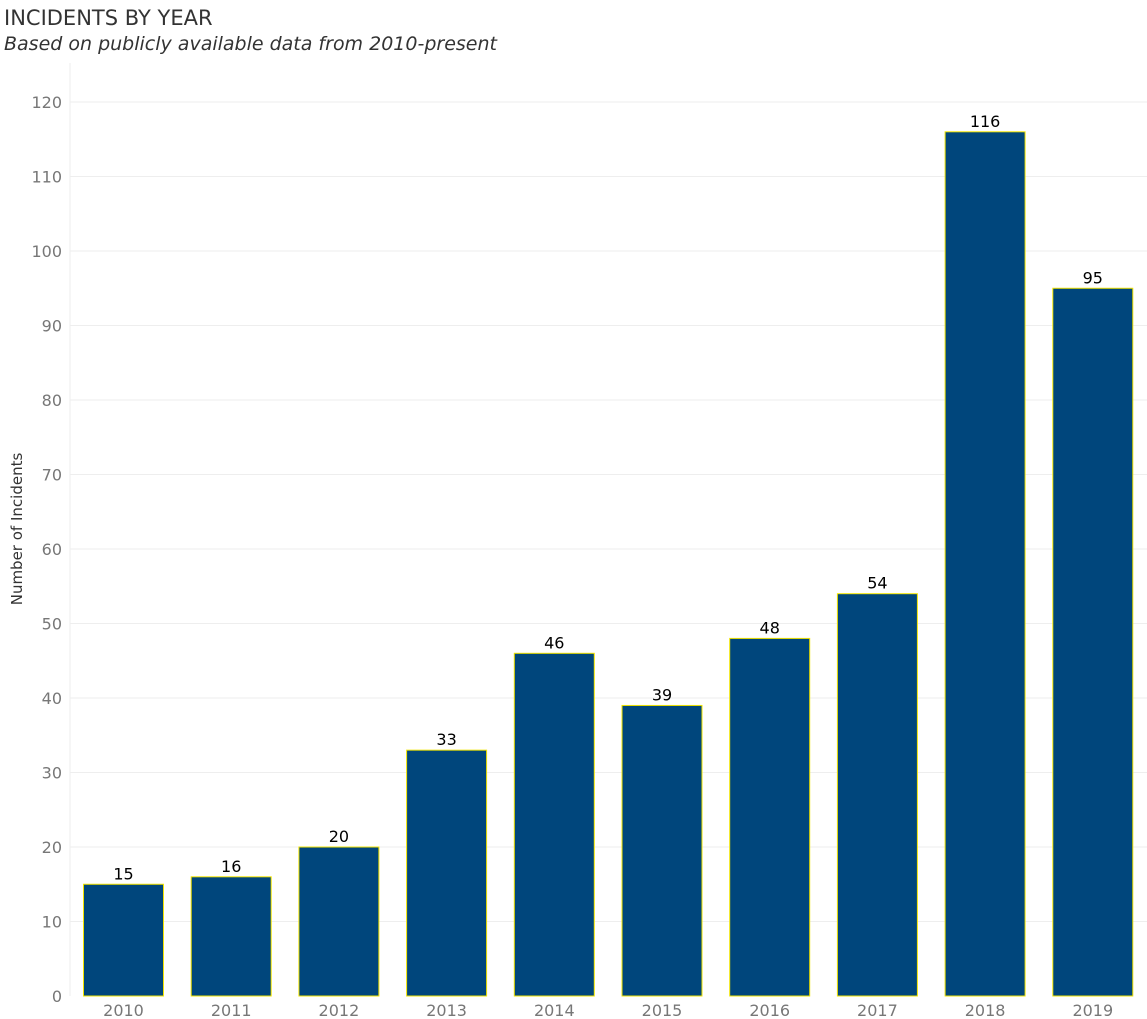 This screenshot has height=1019, width=1147. What do you see at coordinates (52, 698) in the screenshot?
I see `y-tick-label: 40` at bounding box center [52, 698].